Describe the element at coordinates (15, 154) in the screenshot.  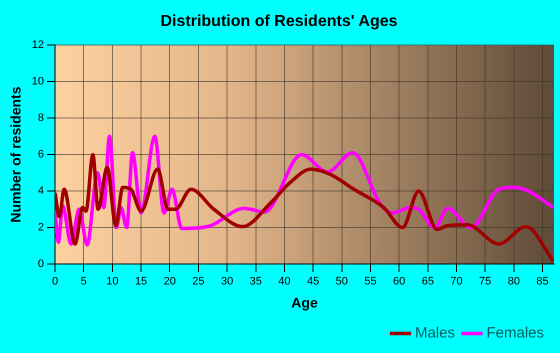
I see `y-axis-title: Number of residents` at that location.